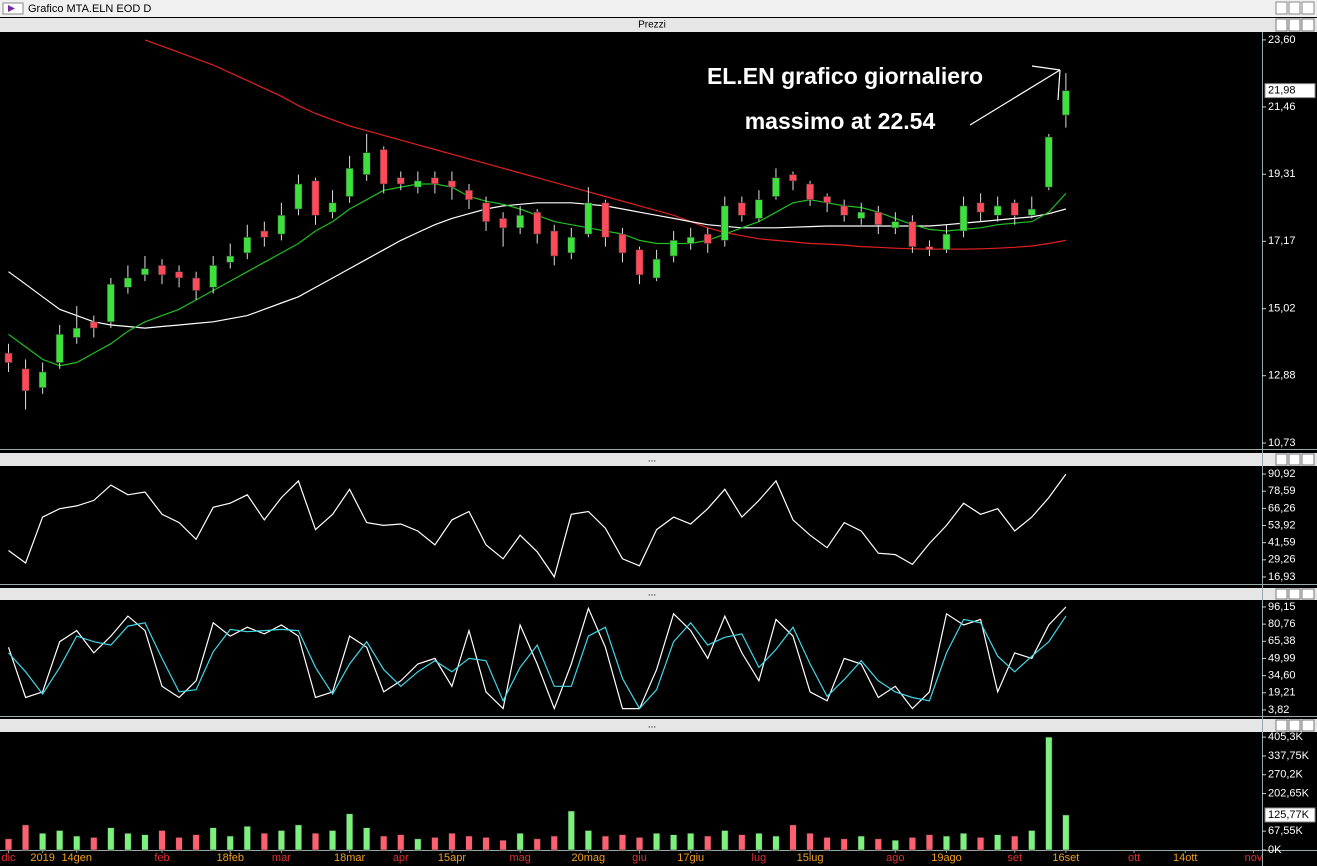 Image resolution: width=1317 pixels, height=866 pixels. Describe the element at coordinates (1282, 174) in the screenshot. I see `y-tick-label: 19,31` at that location.